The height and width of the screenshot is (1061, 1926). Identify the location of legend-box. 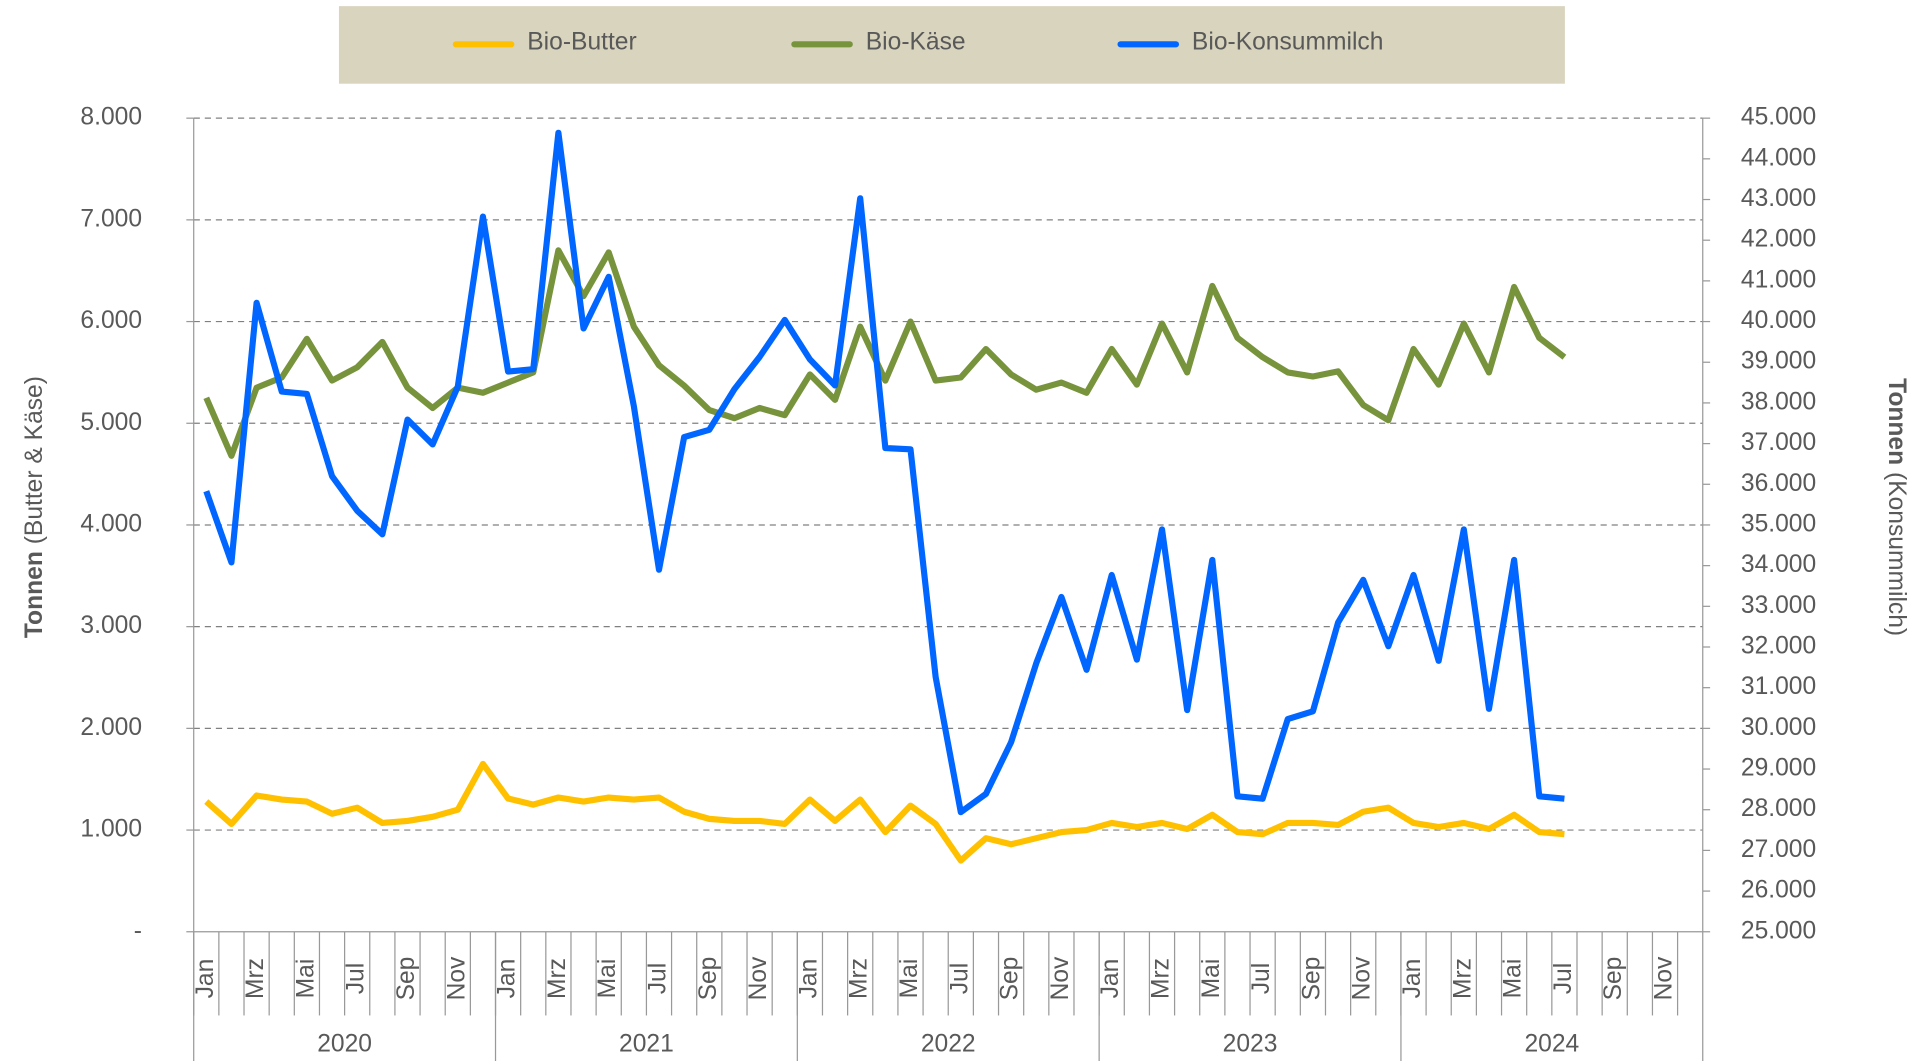
(951, 45).